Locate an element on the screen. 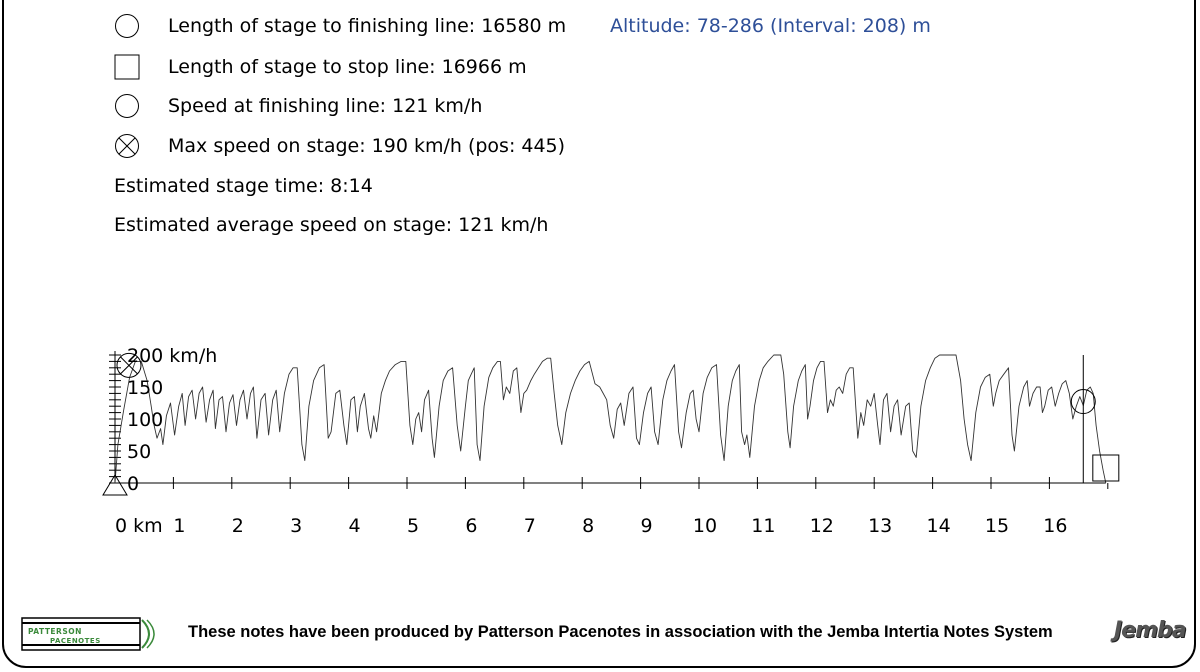  max-speed-marker is located at coordinates (129, 365).